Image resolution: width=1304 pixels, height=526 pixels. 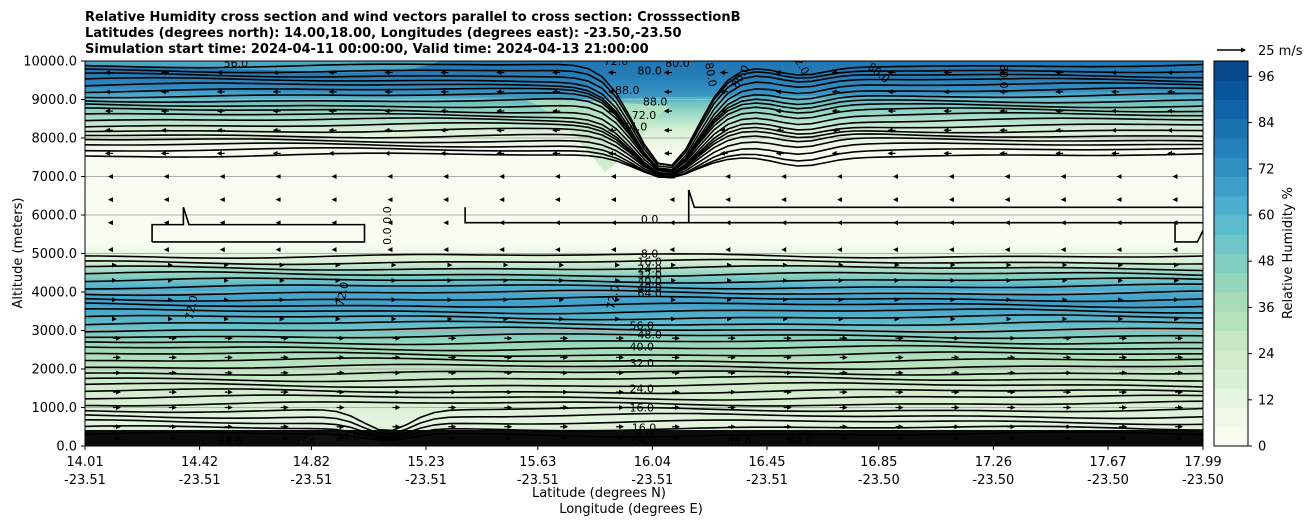 What do you see at coordinates (649, 287) in the screenshot?
I see `contour-label: 48.0` at bounding box center [649, 287].